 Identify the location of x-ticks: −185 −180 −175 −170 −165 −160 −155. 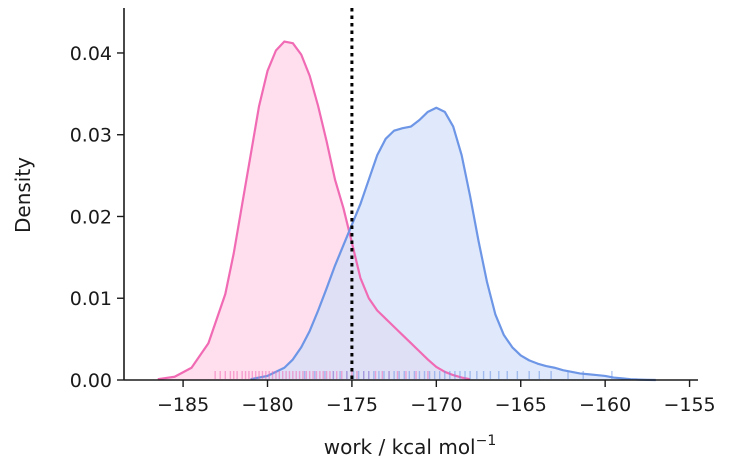
(436, 398).